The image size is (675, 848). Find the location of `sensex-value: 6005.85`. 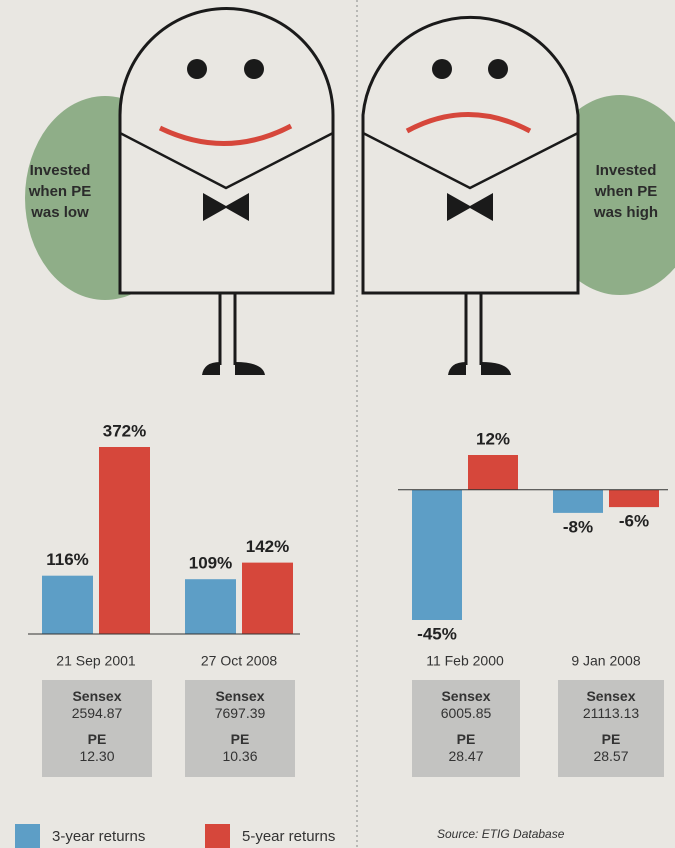

sensex-value: 6005.85 is located at coordinates (466, 713).